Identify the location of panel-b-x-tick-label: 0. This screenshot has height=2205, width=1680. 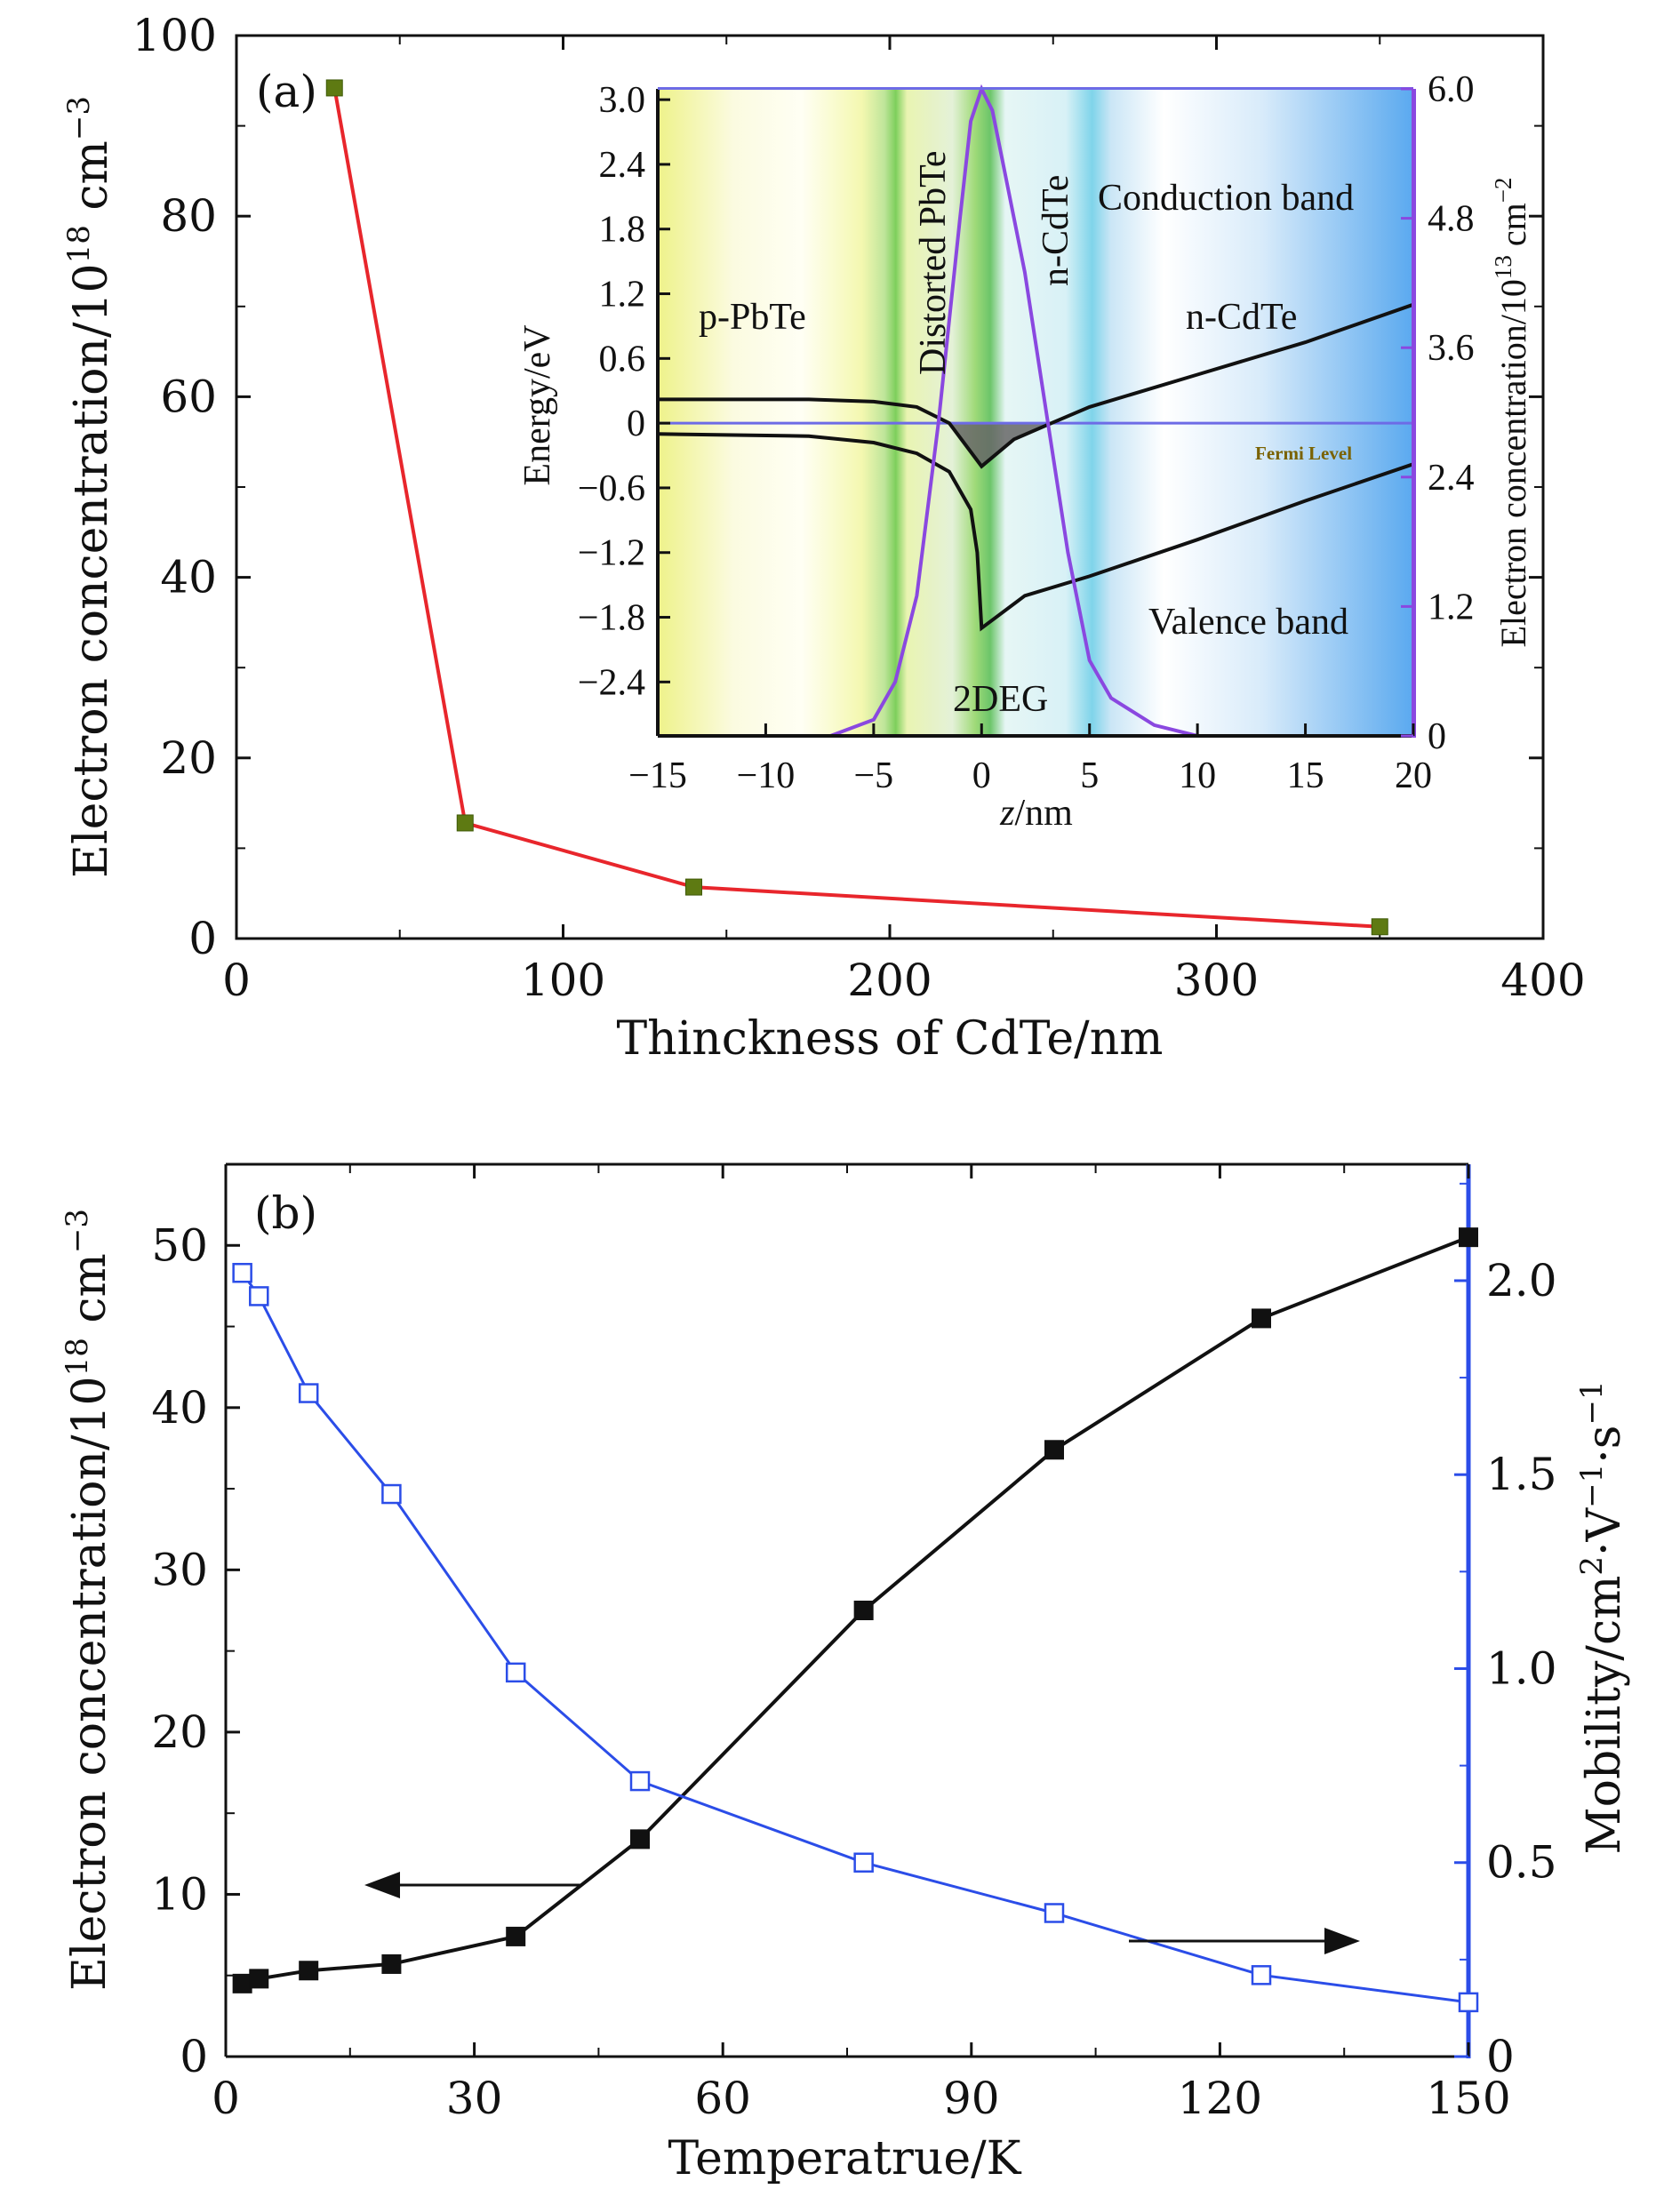
(226, 2099).